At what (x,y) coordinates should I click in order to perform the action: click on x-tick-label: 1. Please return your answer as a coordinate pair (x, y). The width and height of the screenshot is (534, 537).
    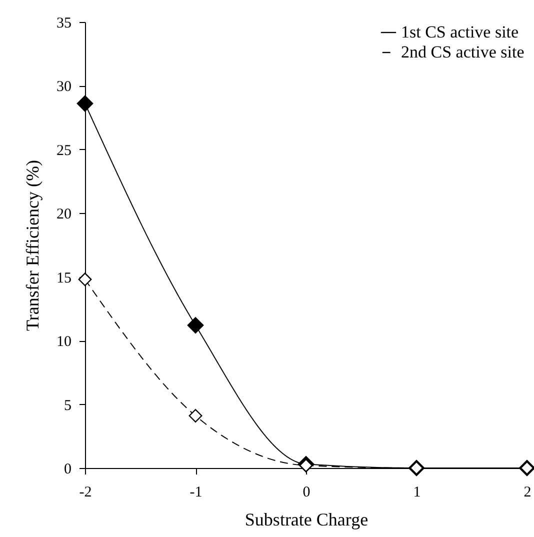
    Looking at the image, I should click on (417, 492).